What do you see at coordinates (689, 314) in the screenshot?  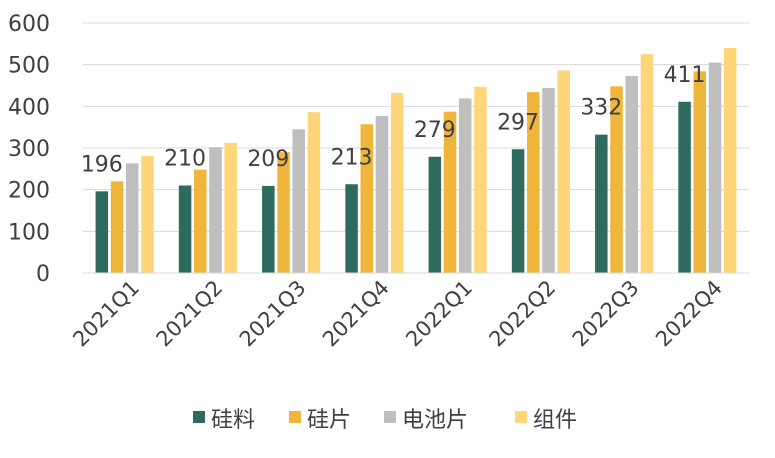 I see `x-tick-label: 2022Q4` at bounding box center [689, 314].